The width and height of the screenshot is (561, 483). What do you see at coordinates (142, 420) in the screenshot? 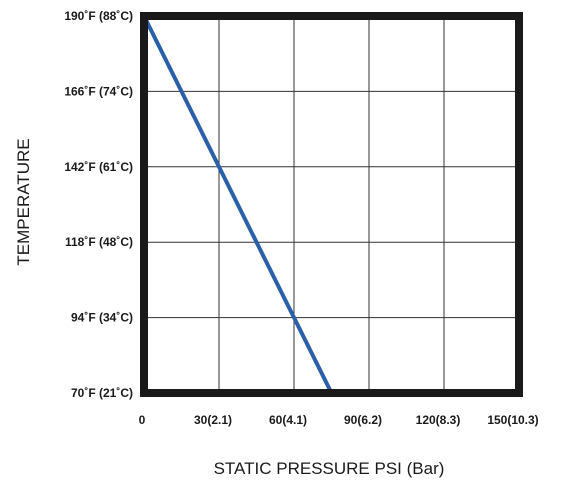
I see `x-tick-label: 0` at bounding box center [142, 420].